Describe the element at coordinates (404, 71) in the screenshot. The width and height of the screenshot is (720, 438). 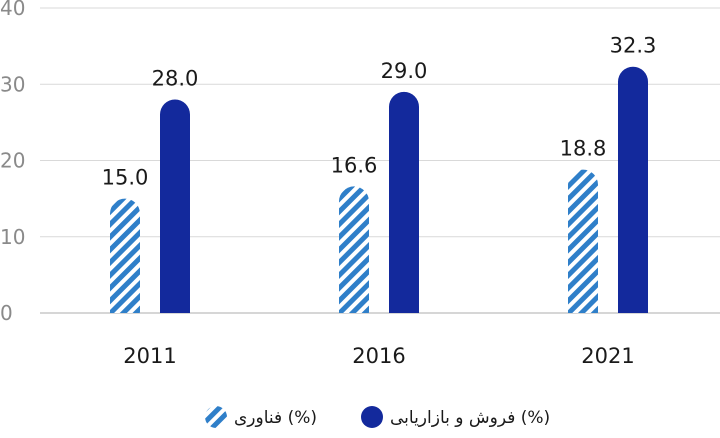
I see `data-label: 29.0` at that location.